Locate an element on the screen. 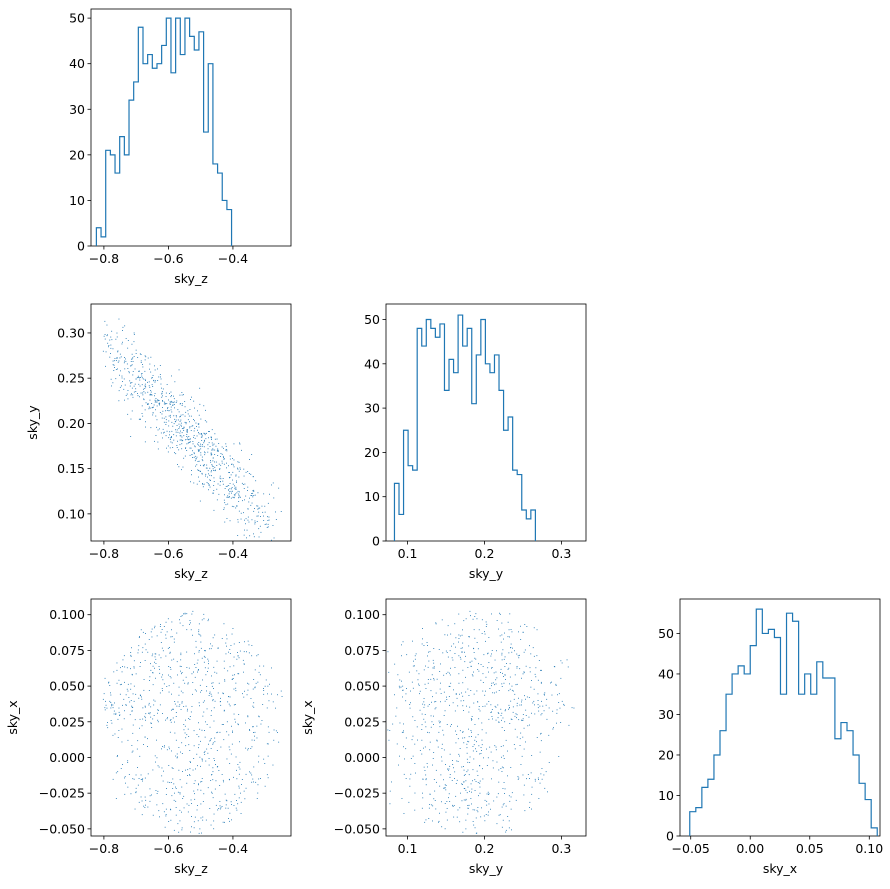 This screenshot has width=890, height=889. x-tick-label: 0.3 is located at coordinates (561, 553).